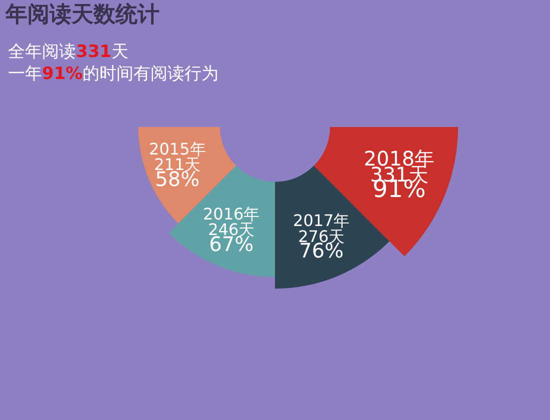 The image size is (550, 420). What do you see at coordinates (82, 15) in the screenshot?
I see `text: 年阅读天数统计` at bounding box center [82, 15].